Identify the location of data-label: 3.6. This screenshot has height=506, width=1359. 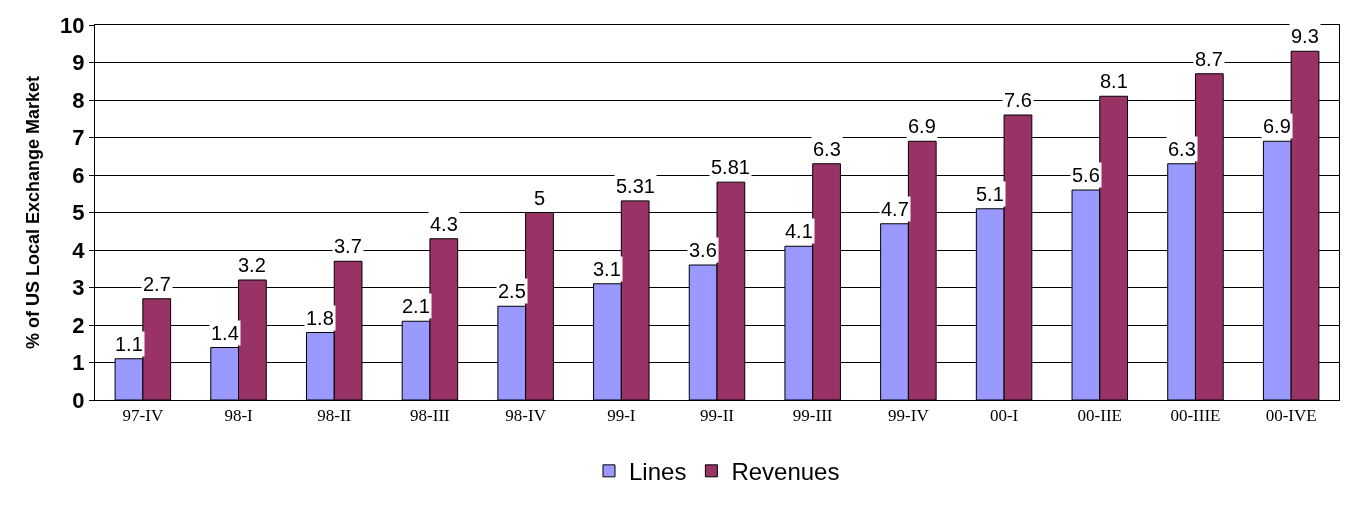
(703, 250).